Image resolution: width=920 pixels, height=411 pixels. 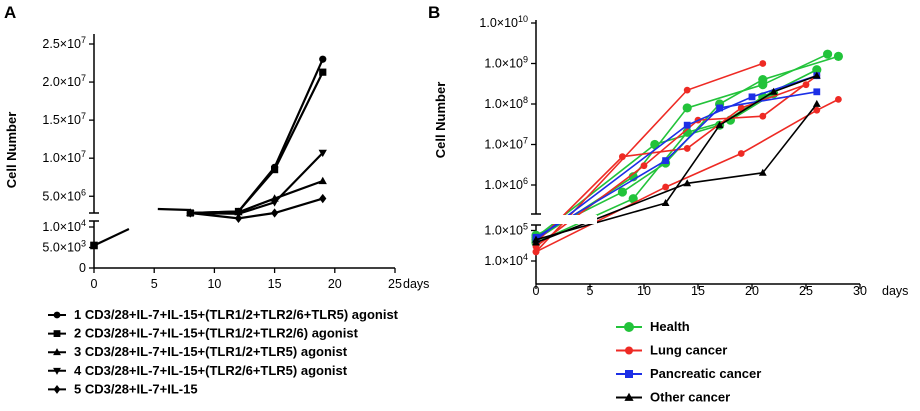 What do you see at coordinates (670, 326) in the screenshot?
I see `panel-b-legend-label: Health` at bounding box center [670, 326].